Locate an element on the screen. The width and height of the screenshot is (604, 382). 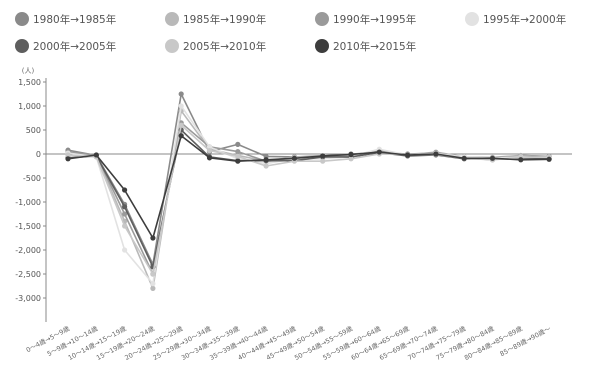
legend-label: 1985年→1990年 is located at coordinates (224, 19).